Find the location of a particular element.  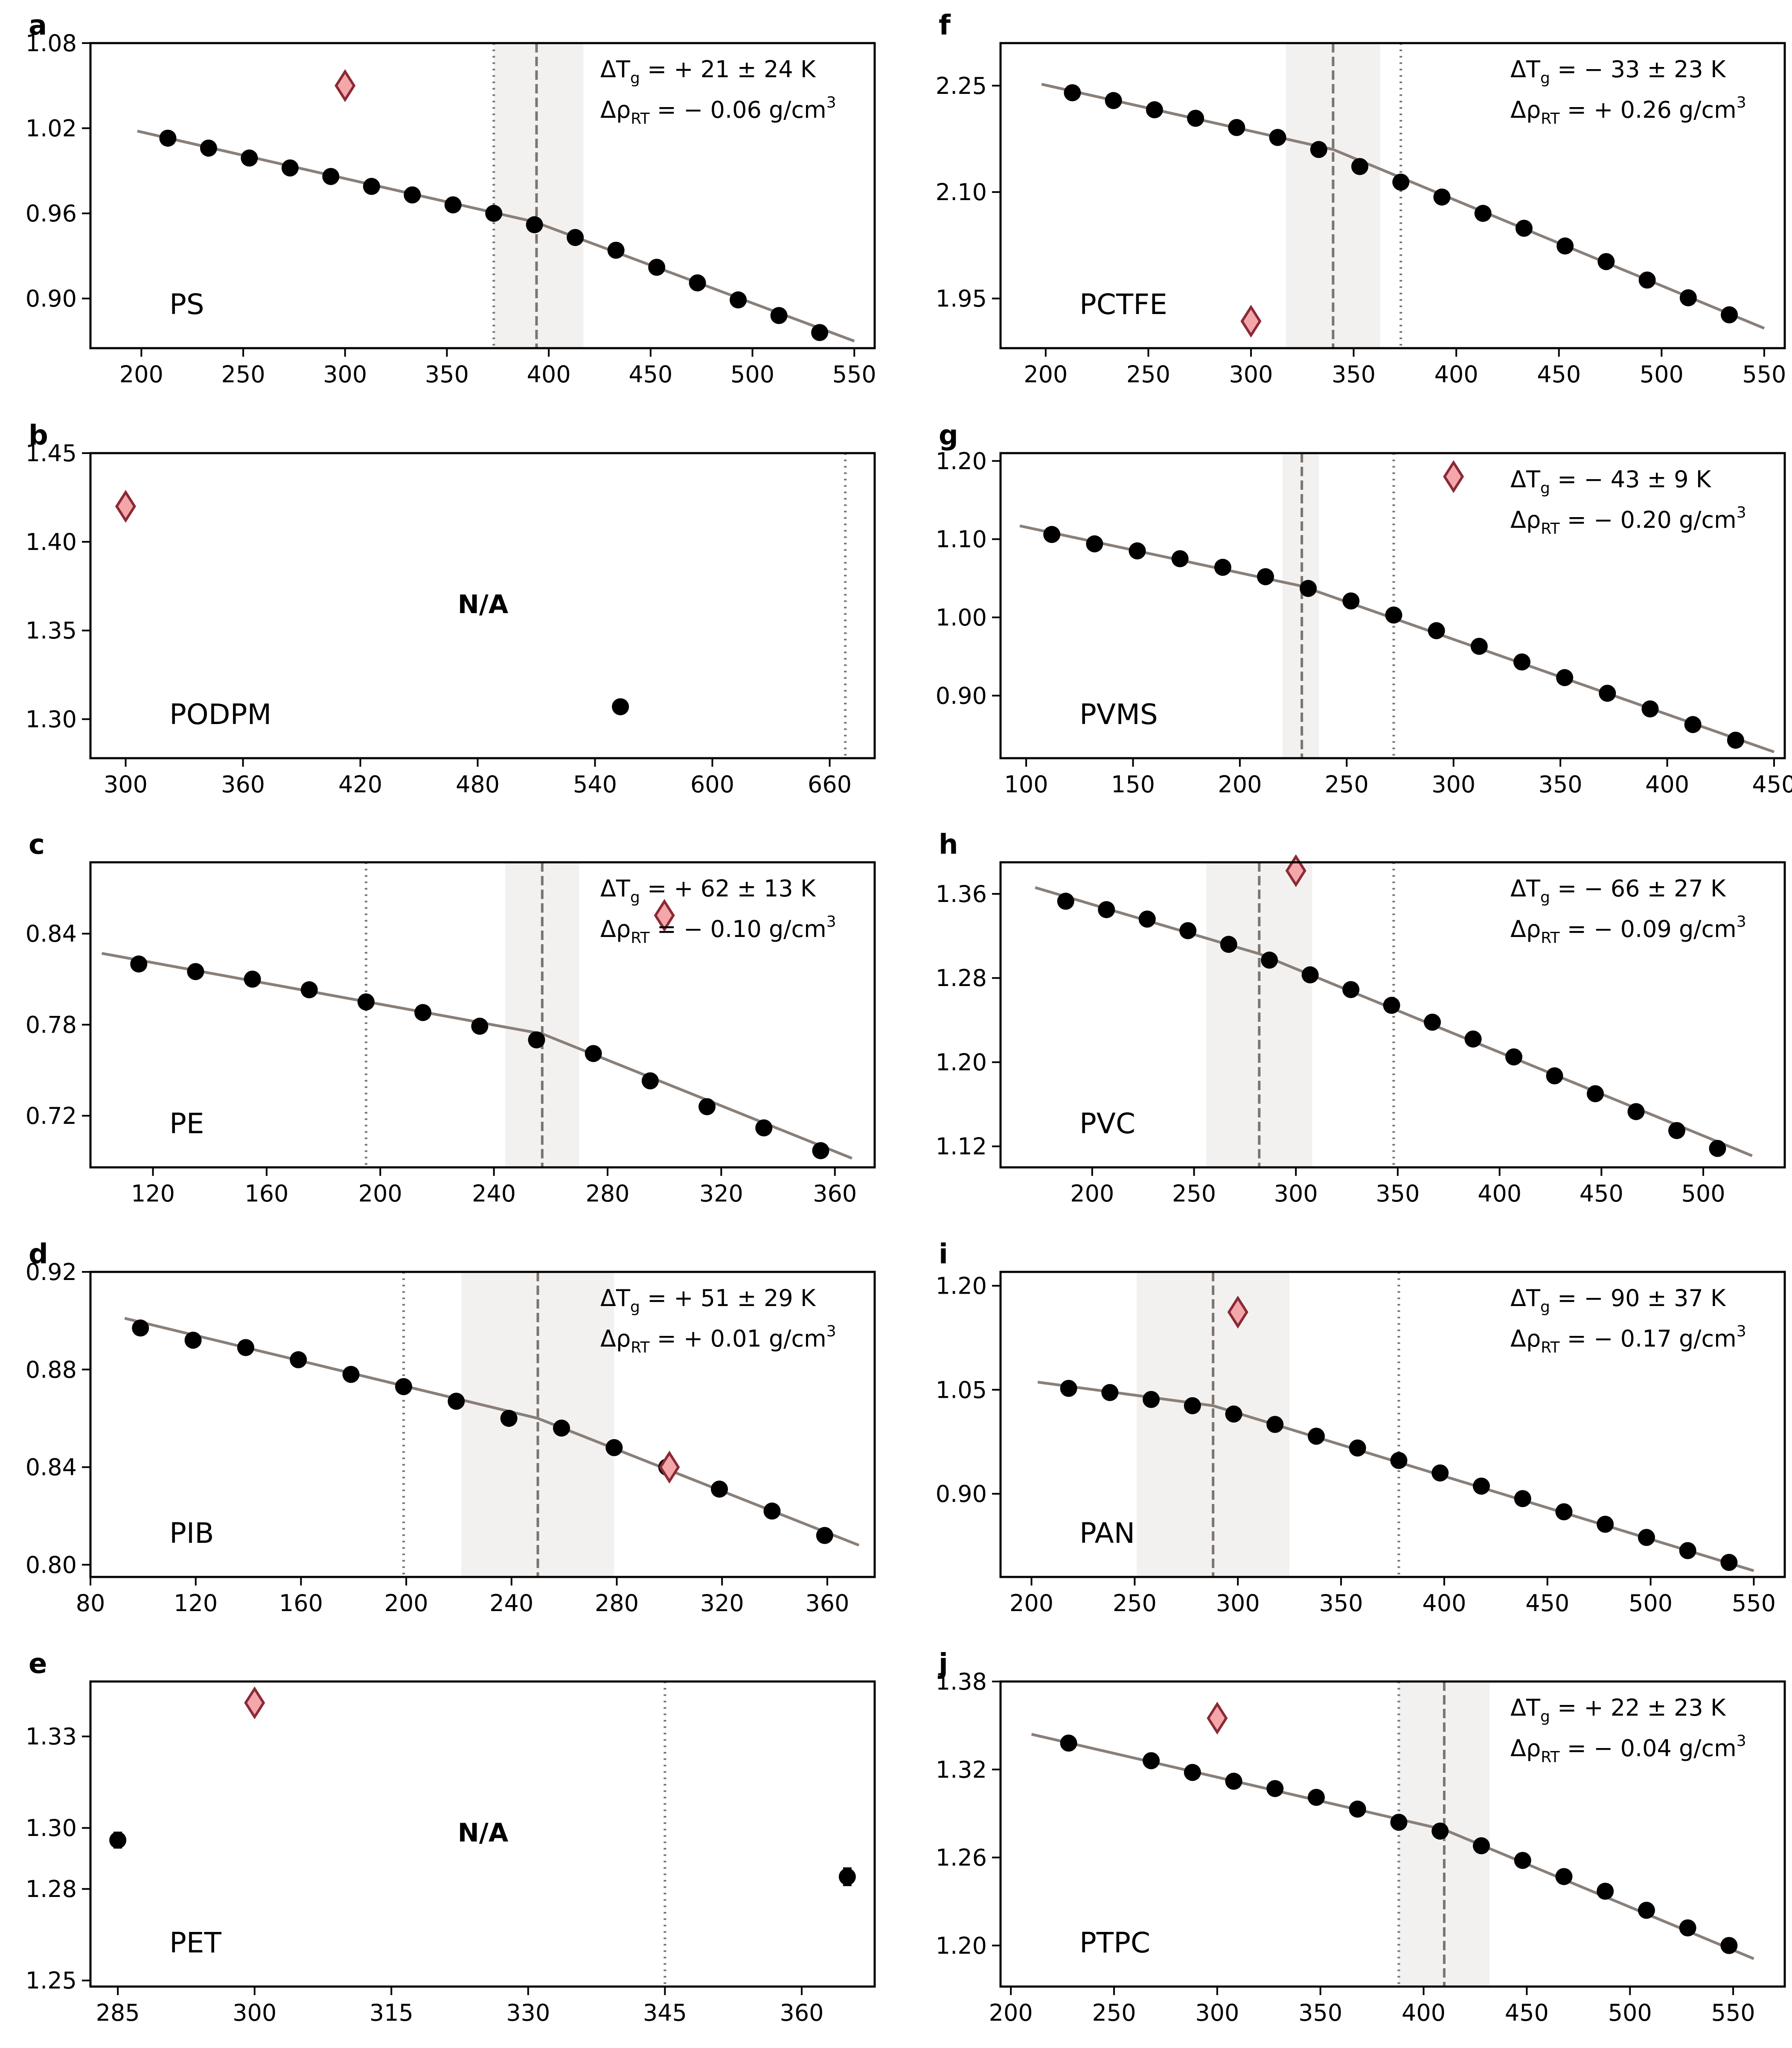

y-tick-label: 1.28 is located at coordinates (962, 979).